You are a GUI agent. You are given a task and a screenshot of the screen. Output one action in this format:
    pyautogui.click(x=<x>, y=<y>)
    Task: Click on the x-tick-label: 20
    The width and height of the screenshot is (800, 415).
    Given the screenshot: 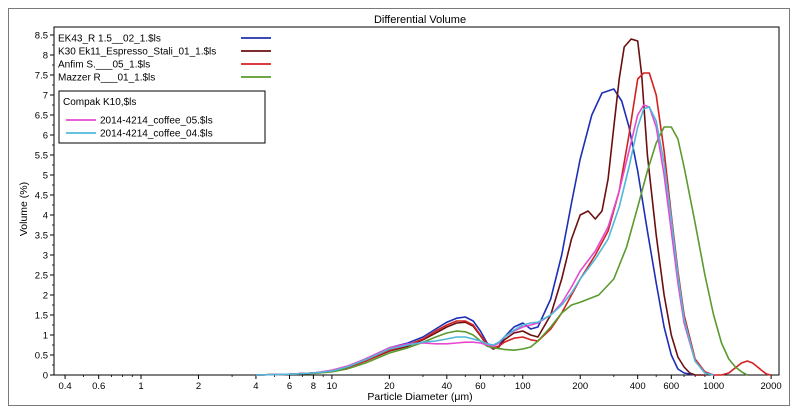 What is the action you would take?
    pyautogui.click(x=389, y=386)
    